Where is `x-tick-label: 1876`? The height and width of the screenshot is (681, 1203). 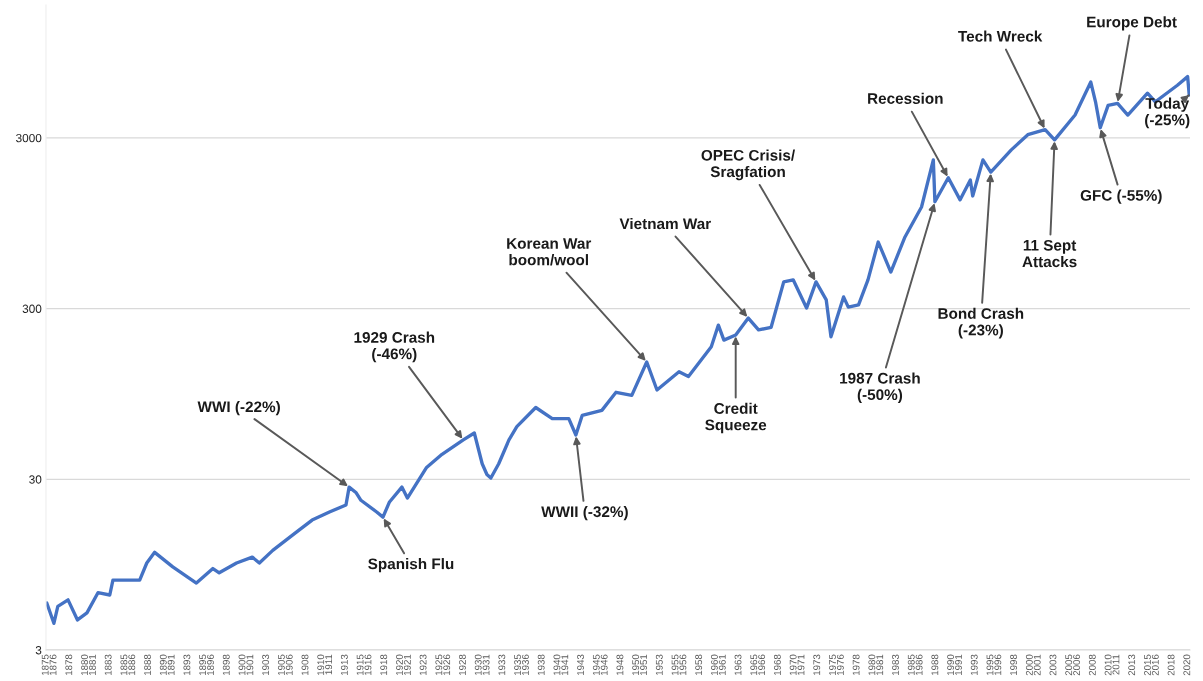
x-tick-label: 1876 is located at coordinates (53, 665).